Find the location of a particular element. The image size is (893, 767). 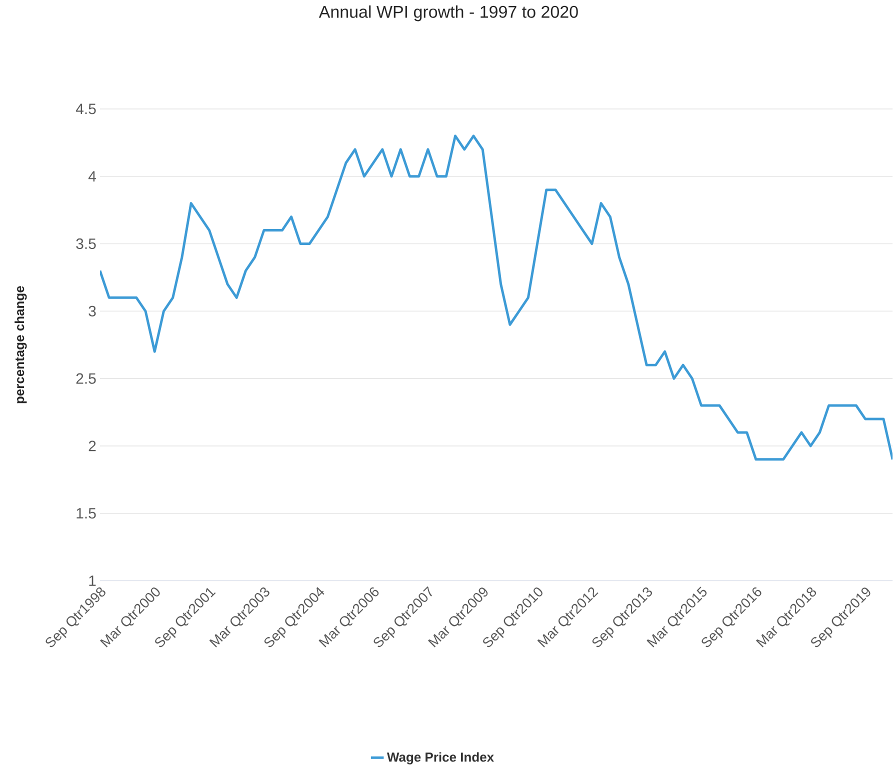

y-tick-label: 2 is located at coordinates (92, 446).